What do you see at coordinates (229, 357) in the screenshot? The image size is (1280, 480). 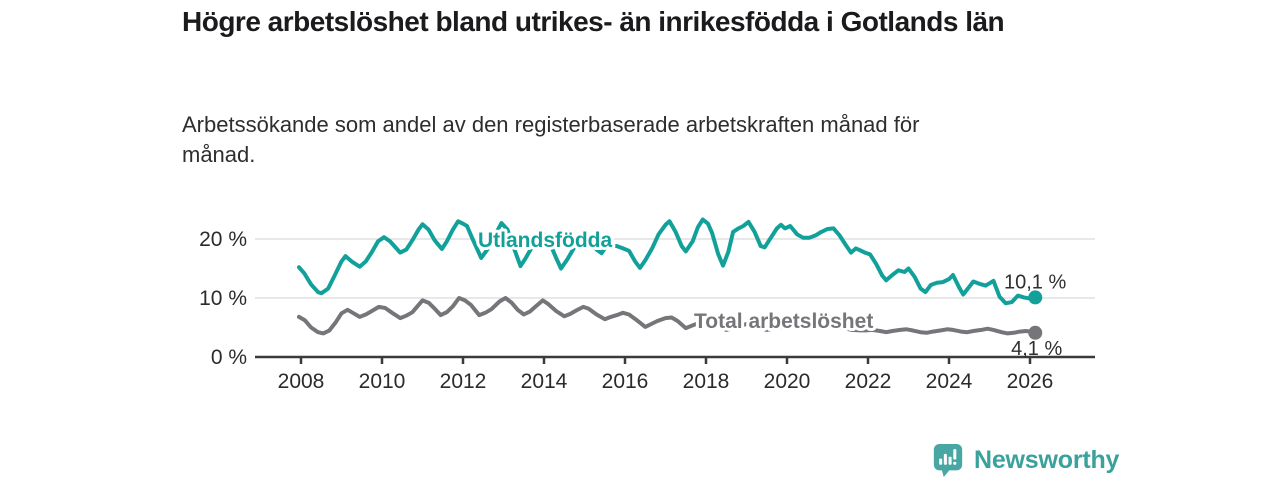 I see `y-tick-label-0: 0 %` at bounding box center [229, 357].